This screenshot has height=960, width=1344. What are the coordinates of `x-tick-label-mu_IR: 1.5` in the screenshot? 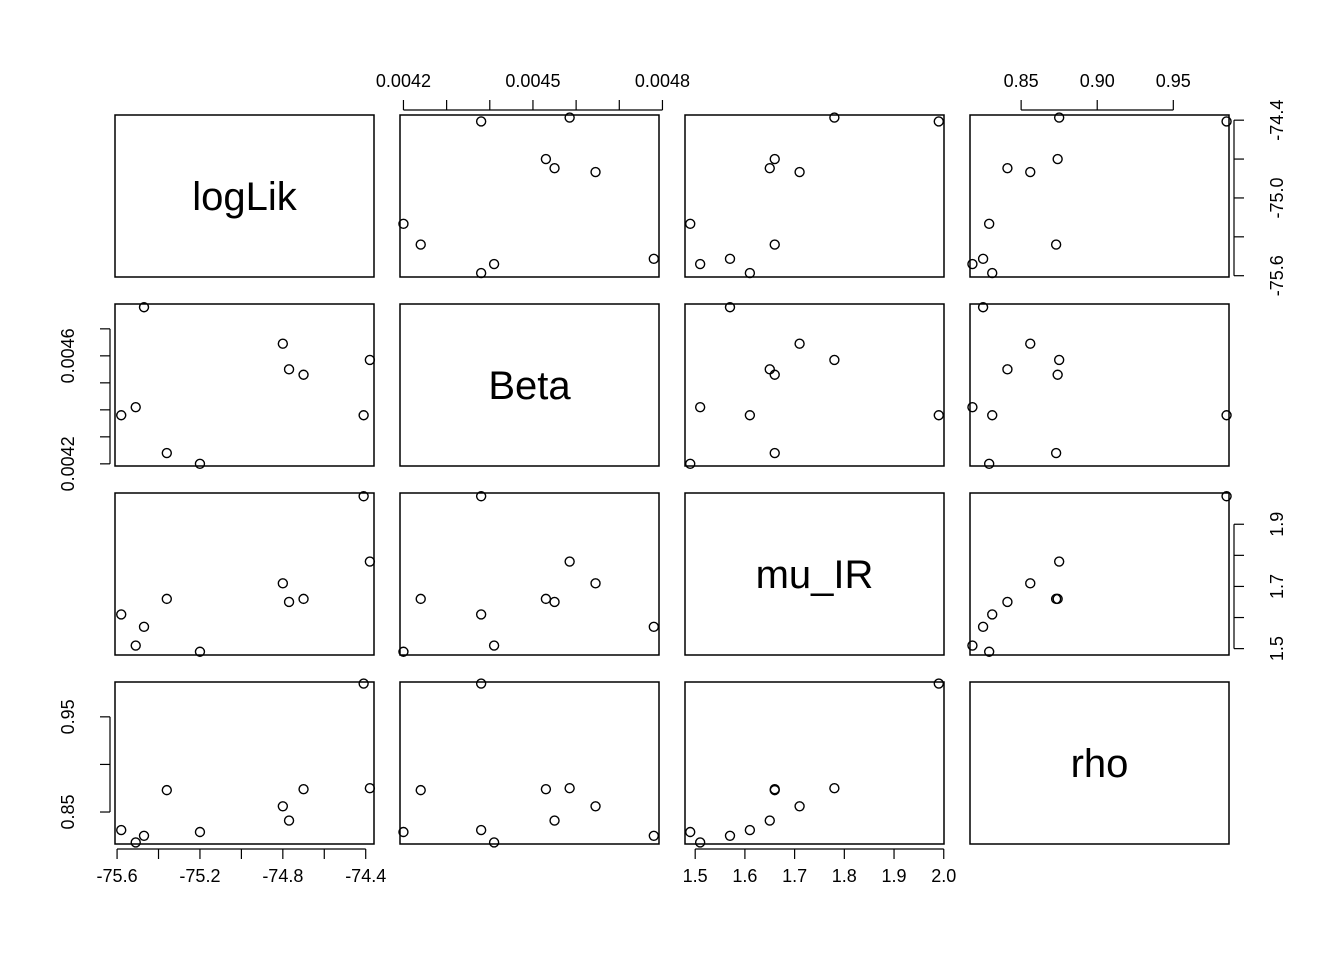 It's located at (695, 876).